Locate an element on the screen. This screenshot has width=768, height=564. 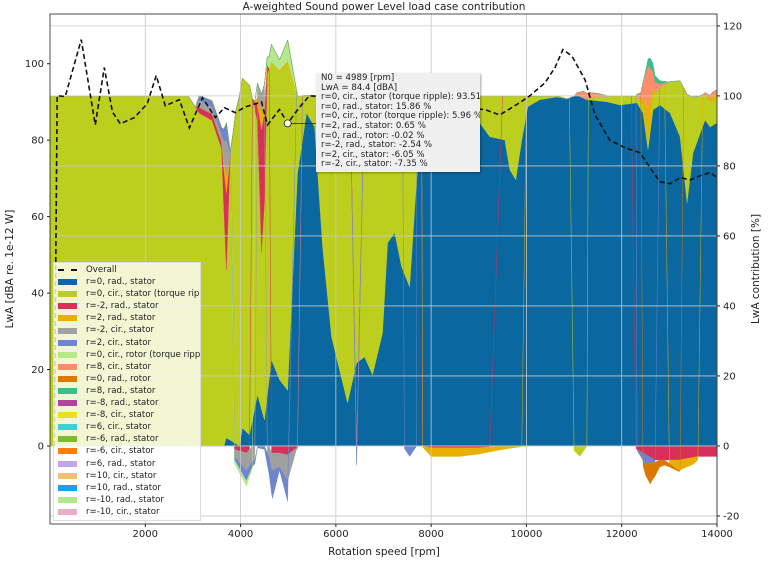
legend-item: r=6, rad., stator is located at coordinates (129, 464).